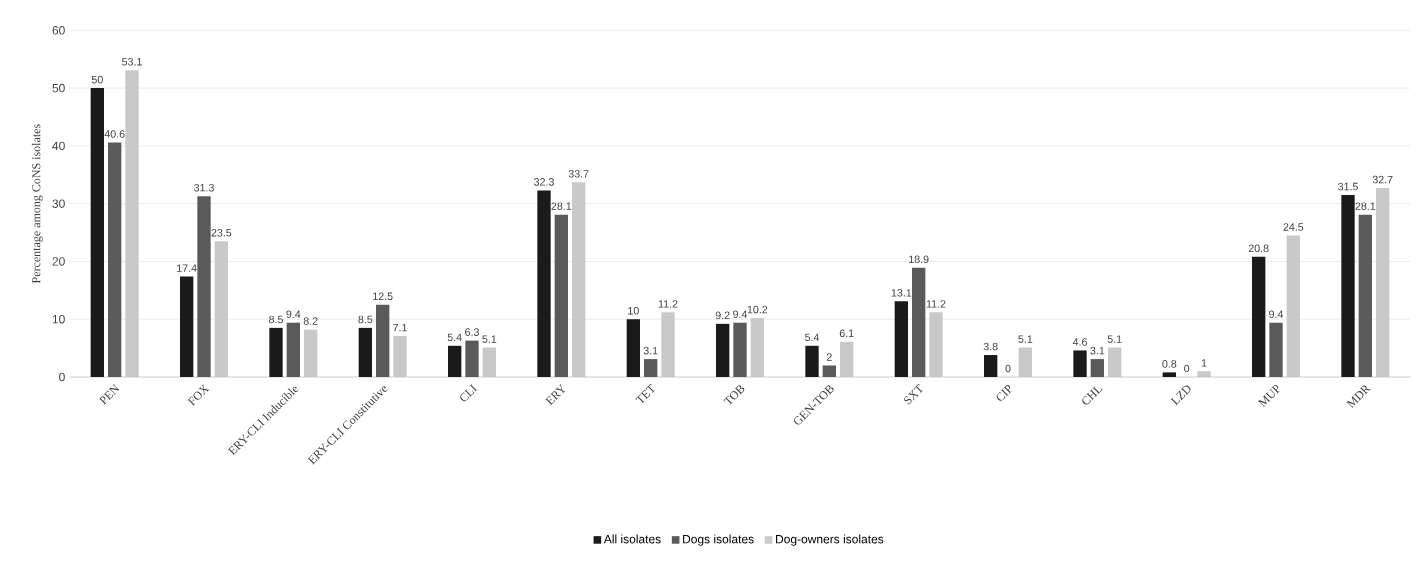 The width and height of the screenshot is (1424, 579). Describe the element at coordinates (58, 261) in the screenshot. I see `y-tick-label: 20` at that location.